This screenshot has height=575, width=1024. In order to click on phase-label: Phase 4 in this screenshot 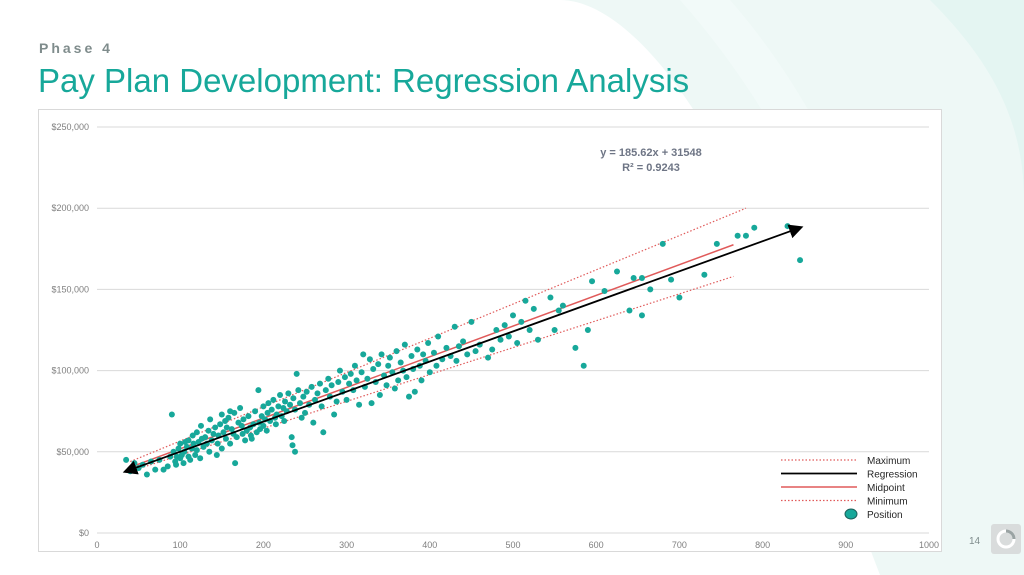, I will do `click(76, 48)`.